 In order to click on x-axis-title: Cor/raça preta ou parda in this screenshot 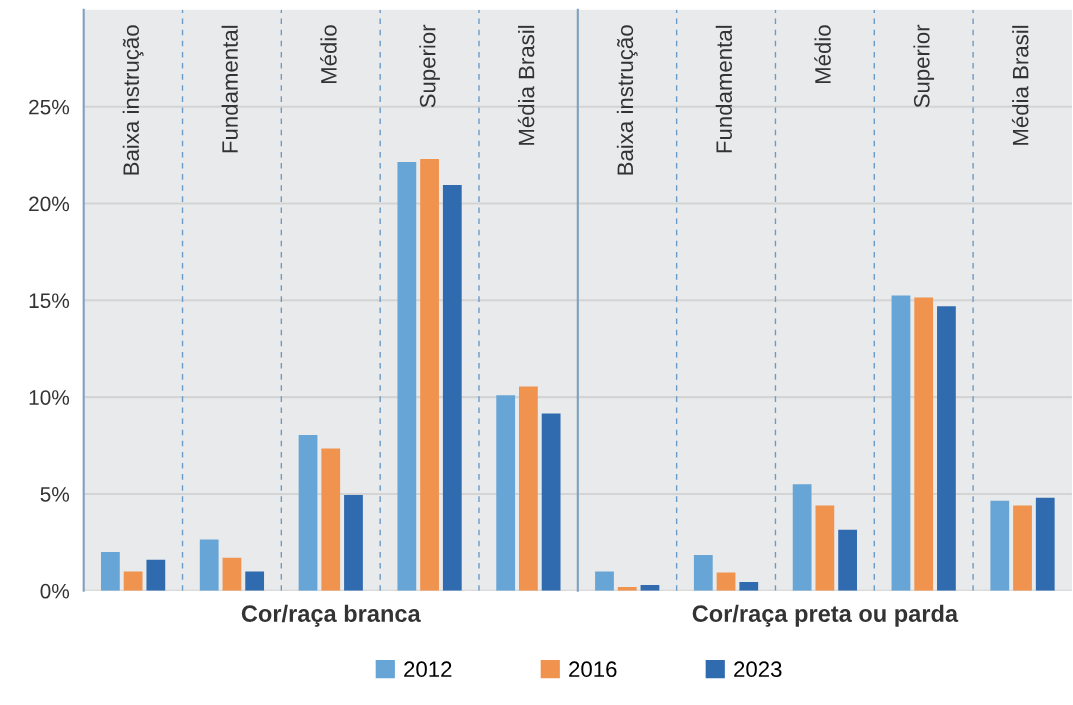, I will do `click(825, 615)`.